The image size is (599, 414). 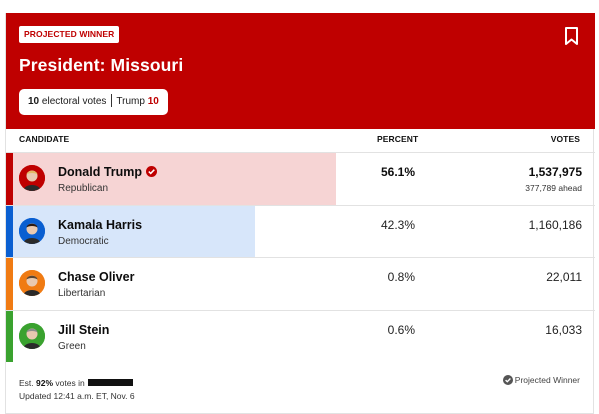 I want to click on candidate-row: Jill Stein Green 0.6% 16,033, so click(x=300, y=335).